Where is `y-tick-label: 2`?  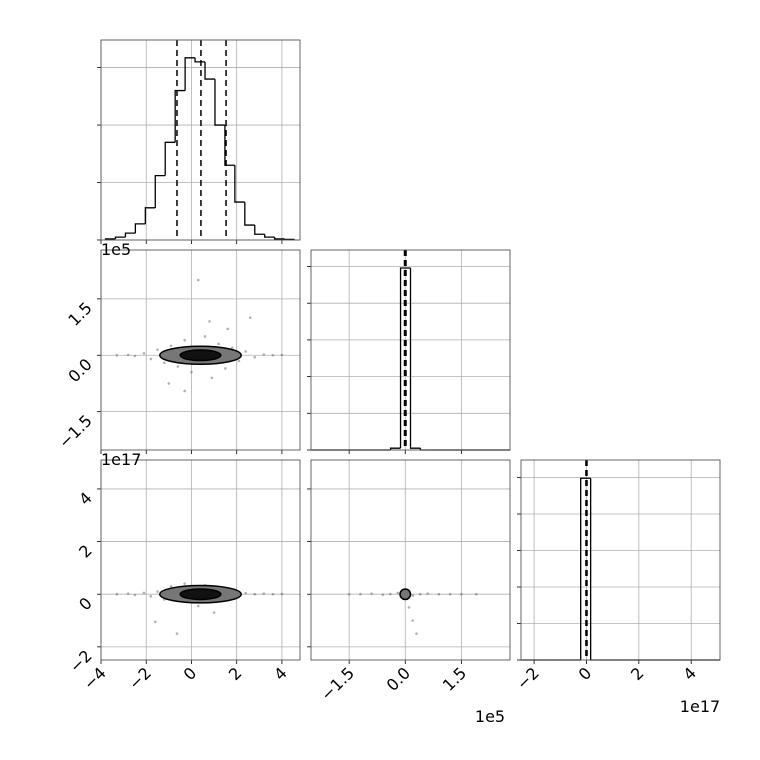 y-tick-label: 2 is located at coordinates (85, 551).